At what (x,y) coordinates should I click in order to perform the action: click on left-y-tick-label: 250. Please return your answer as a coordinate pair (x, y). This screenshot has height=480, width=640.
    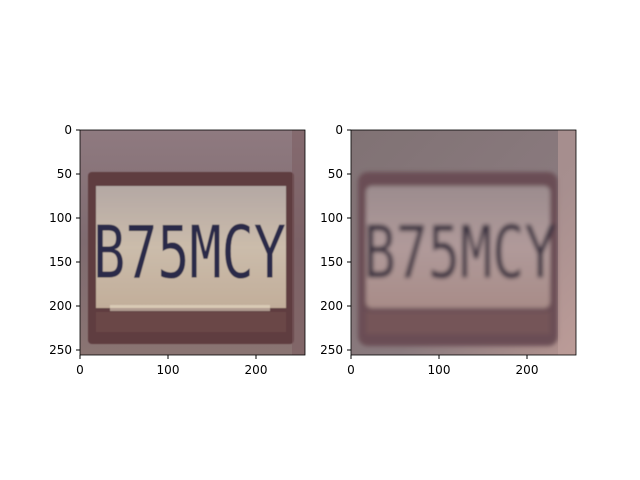
    Looking at the image, I should click on (60, 350).